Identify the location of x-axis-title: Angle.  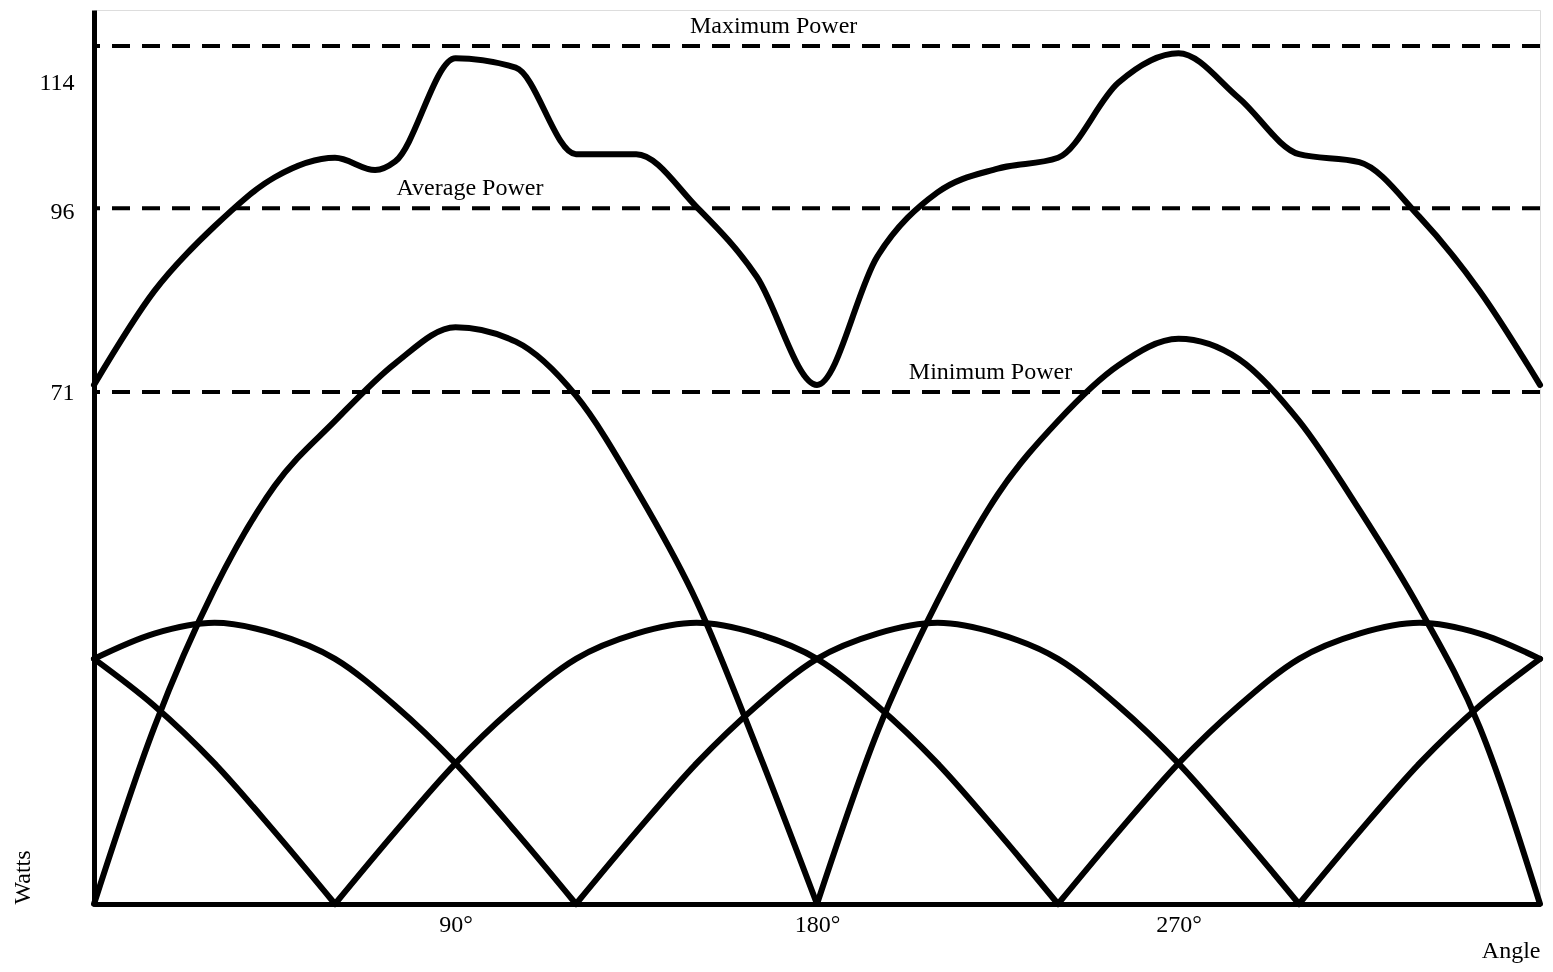
(1511, 949).